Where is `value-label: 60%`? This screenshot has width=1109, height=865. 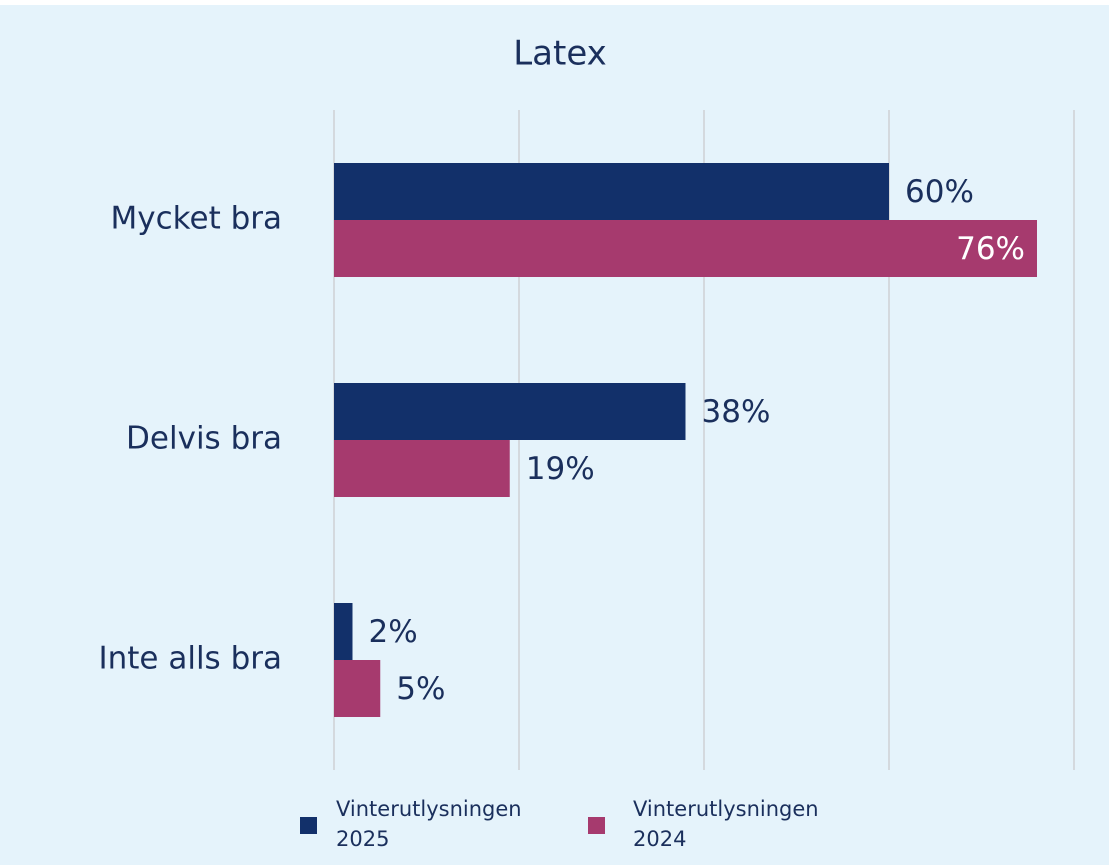 value-label: 60% is located at coordinates (939, 192).